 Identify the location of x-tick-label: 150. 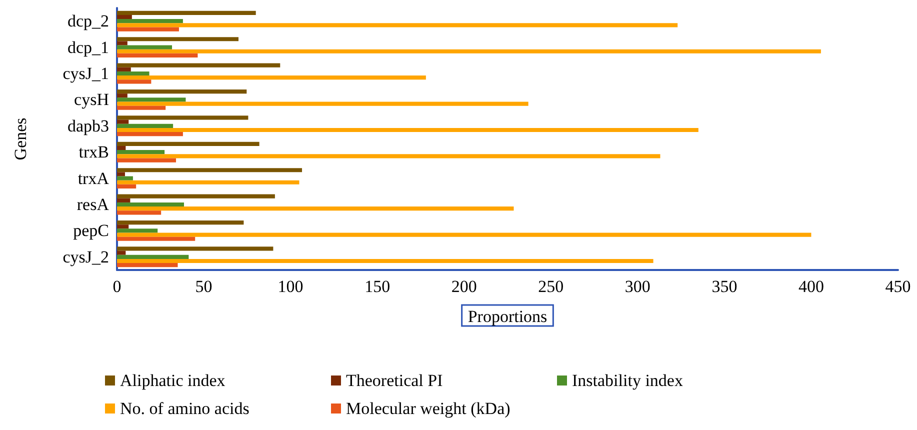
(377, 286).